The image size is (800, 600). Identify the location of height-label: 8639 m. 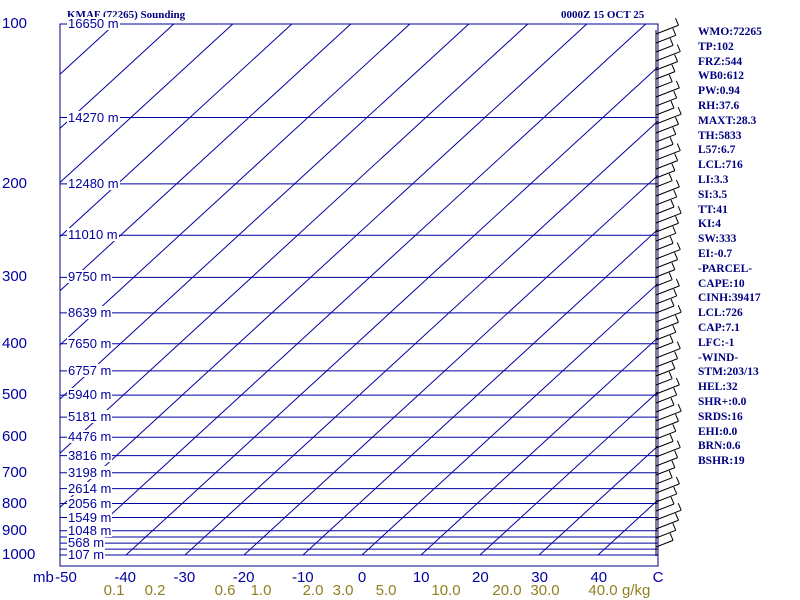
(90, 312).